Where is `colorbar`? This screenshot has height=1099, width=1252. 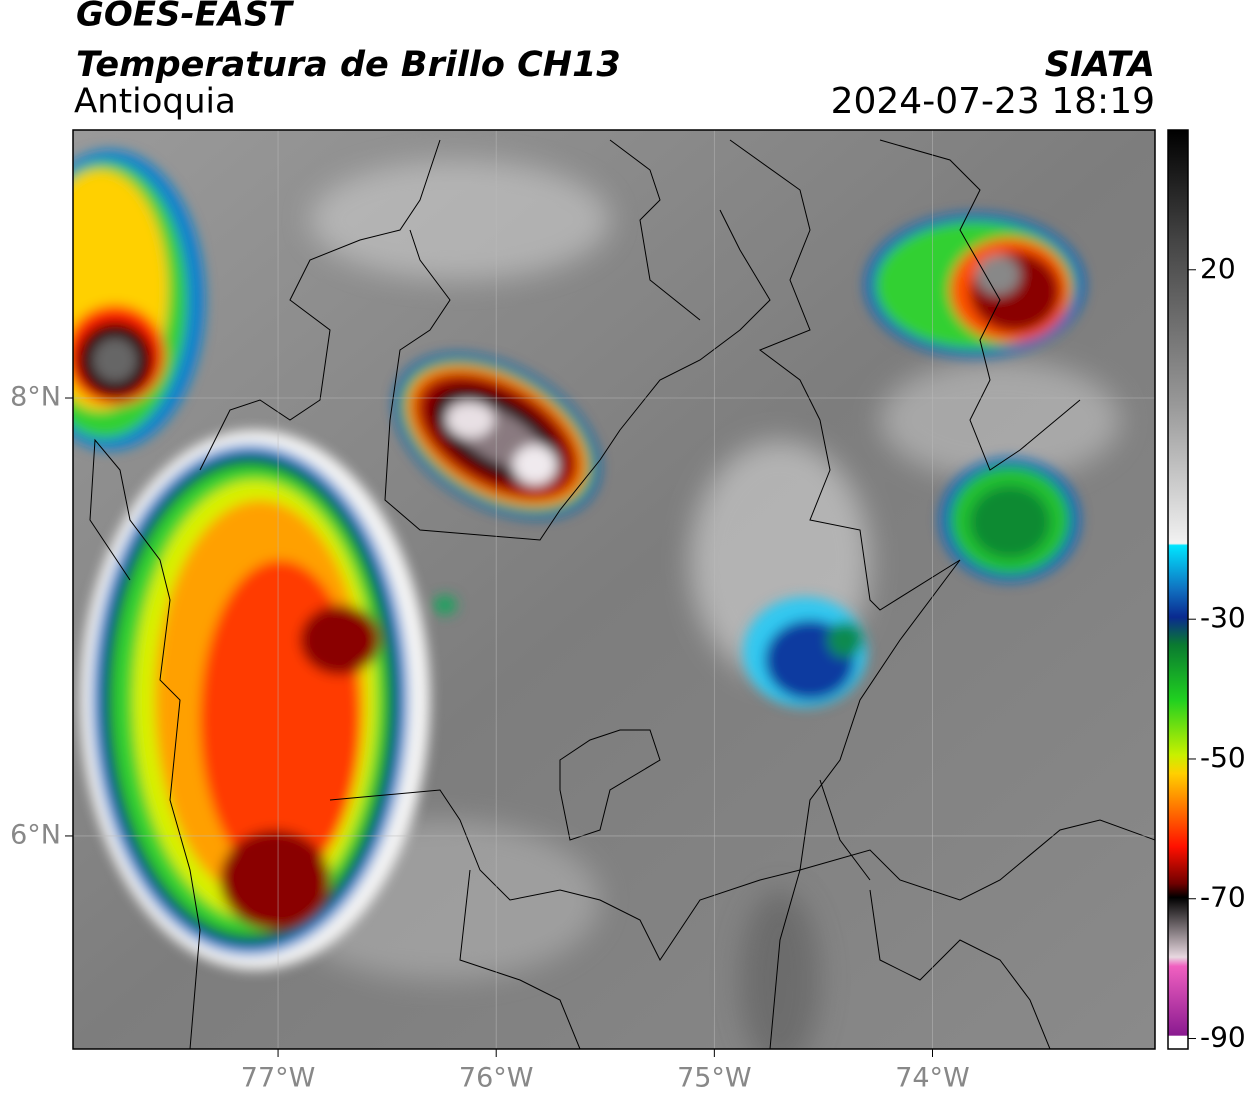
colorbar is located at coordinates (1178, 589).